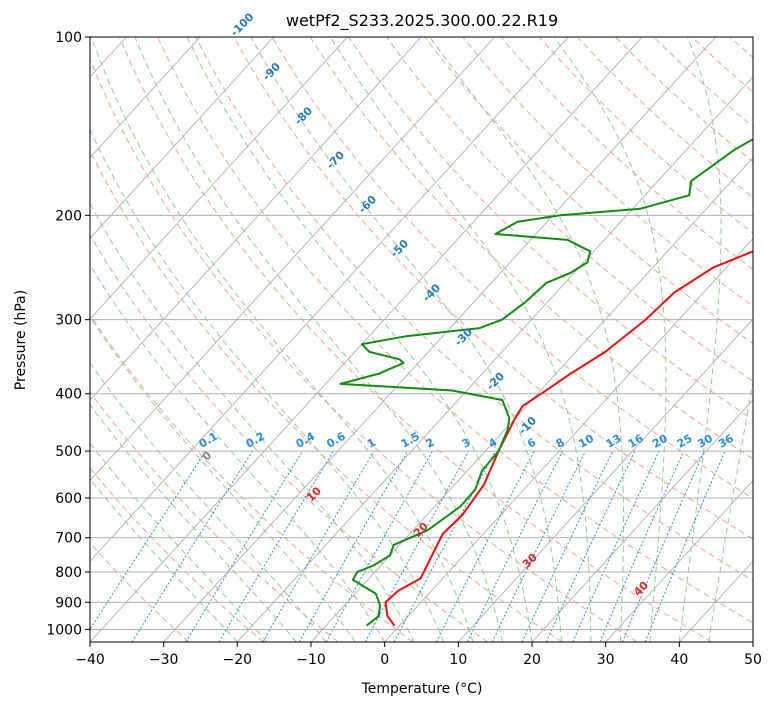 This screenshot has width=775, height=708. Describe the element at coordinates (726, 441) in the screenshot. I see `mixing-ratio-label: 36` at that location.